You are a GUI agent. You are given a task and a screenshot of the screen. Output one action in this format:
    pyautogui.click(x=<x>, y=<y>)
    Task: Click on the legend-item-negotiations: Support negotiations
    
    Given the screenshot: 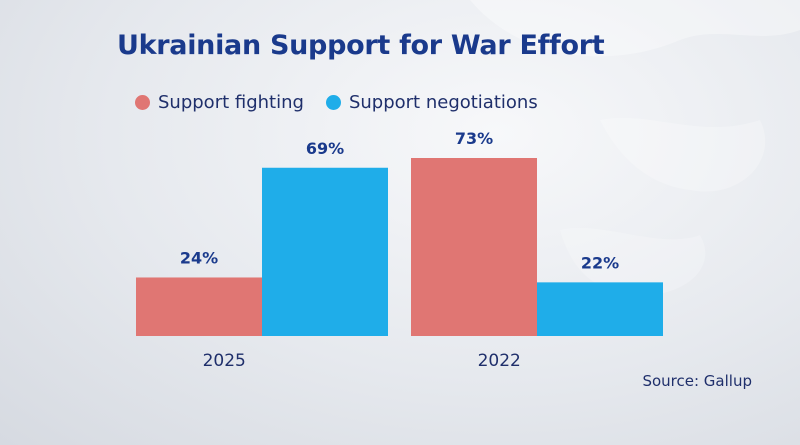 What is the action you would take?
    pyautogui.click(x=431, y=102)
    